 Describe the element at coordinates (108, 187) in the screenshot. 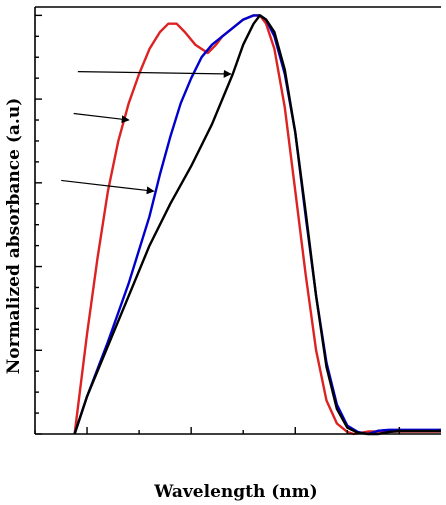

I see `series-arrow-zno-c` at that location.